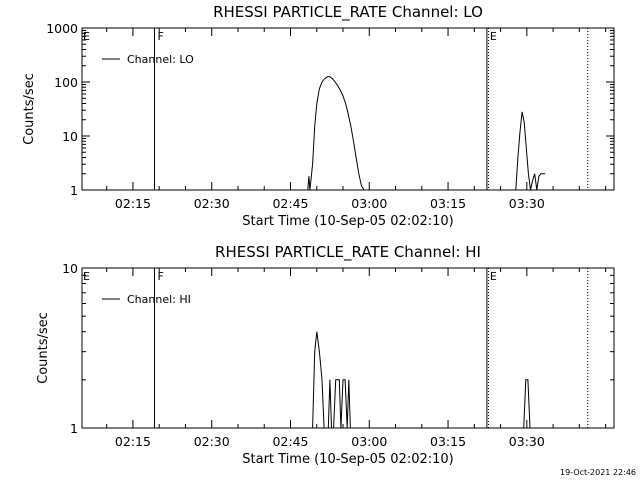 The image size is (640, 480). Describe the element at coordinates (348, 252) in the screenshot. I see `chart-title: RHESSI PARTICLE_RATE Channel: HI` at that location.